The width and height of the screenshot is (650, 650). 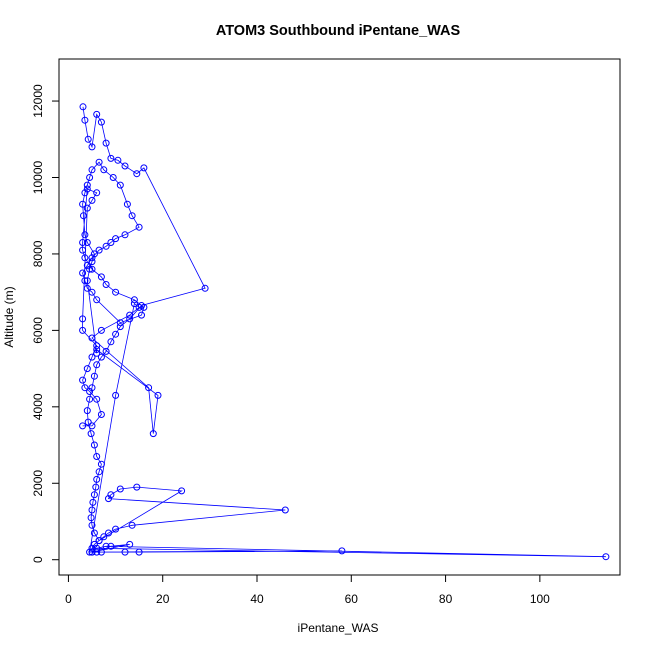 What do you see at coordinates (540, 599) in the screenshot?
I see `x-tick-label: 100` at bounding box center [540, 599].